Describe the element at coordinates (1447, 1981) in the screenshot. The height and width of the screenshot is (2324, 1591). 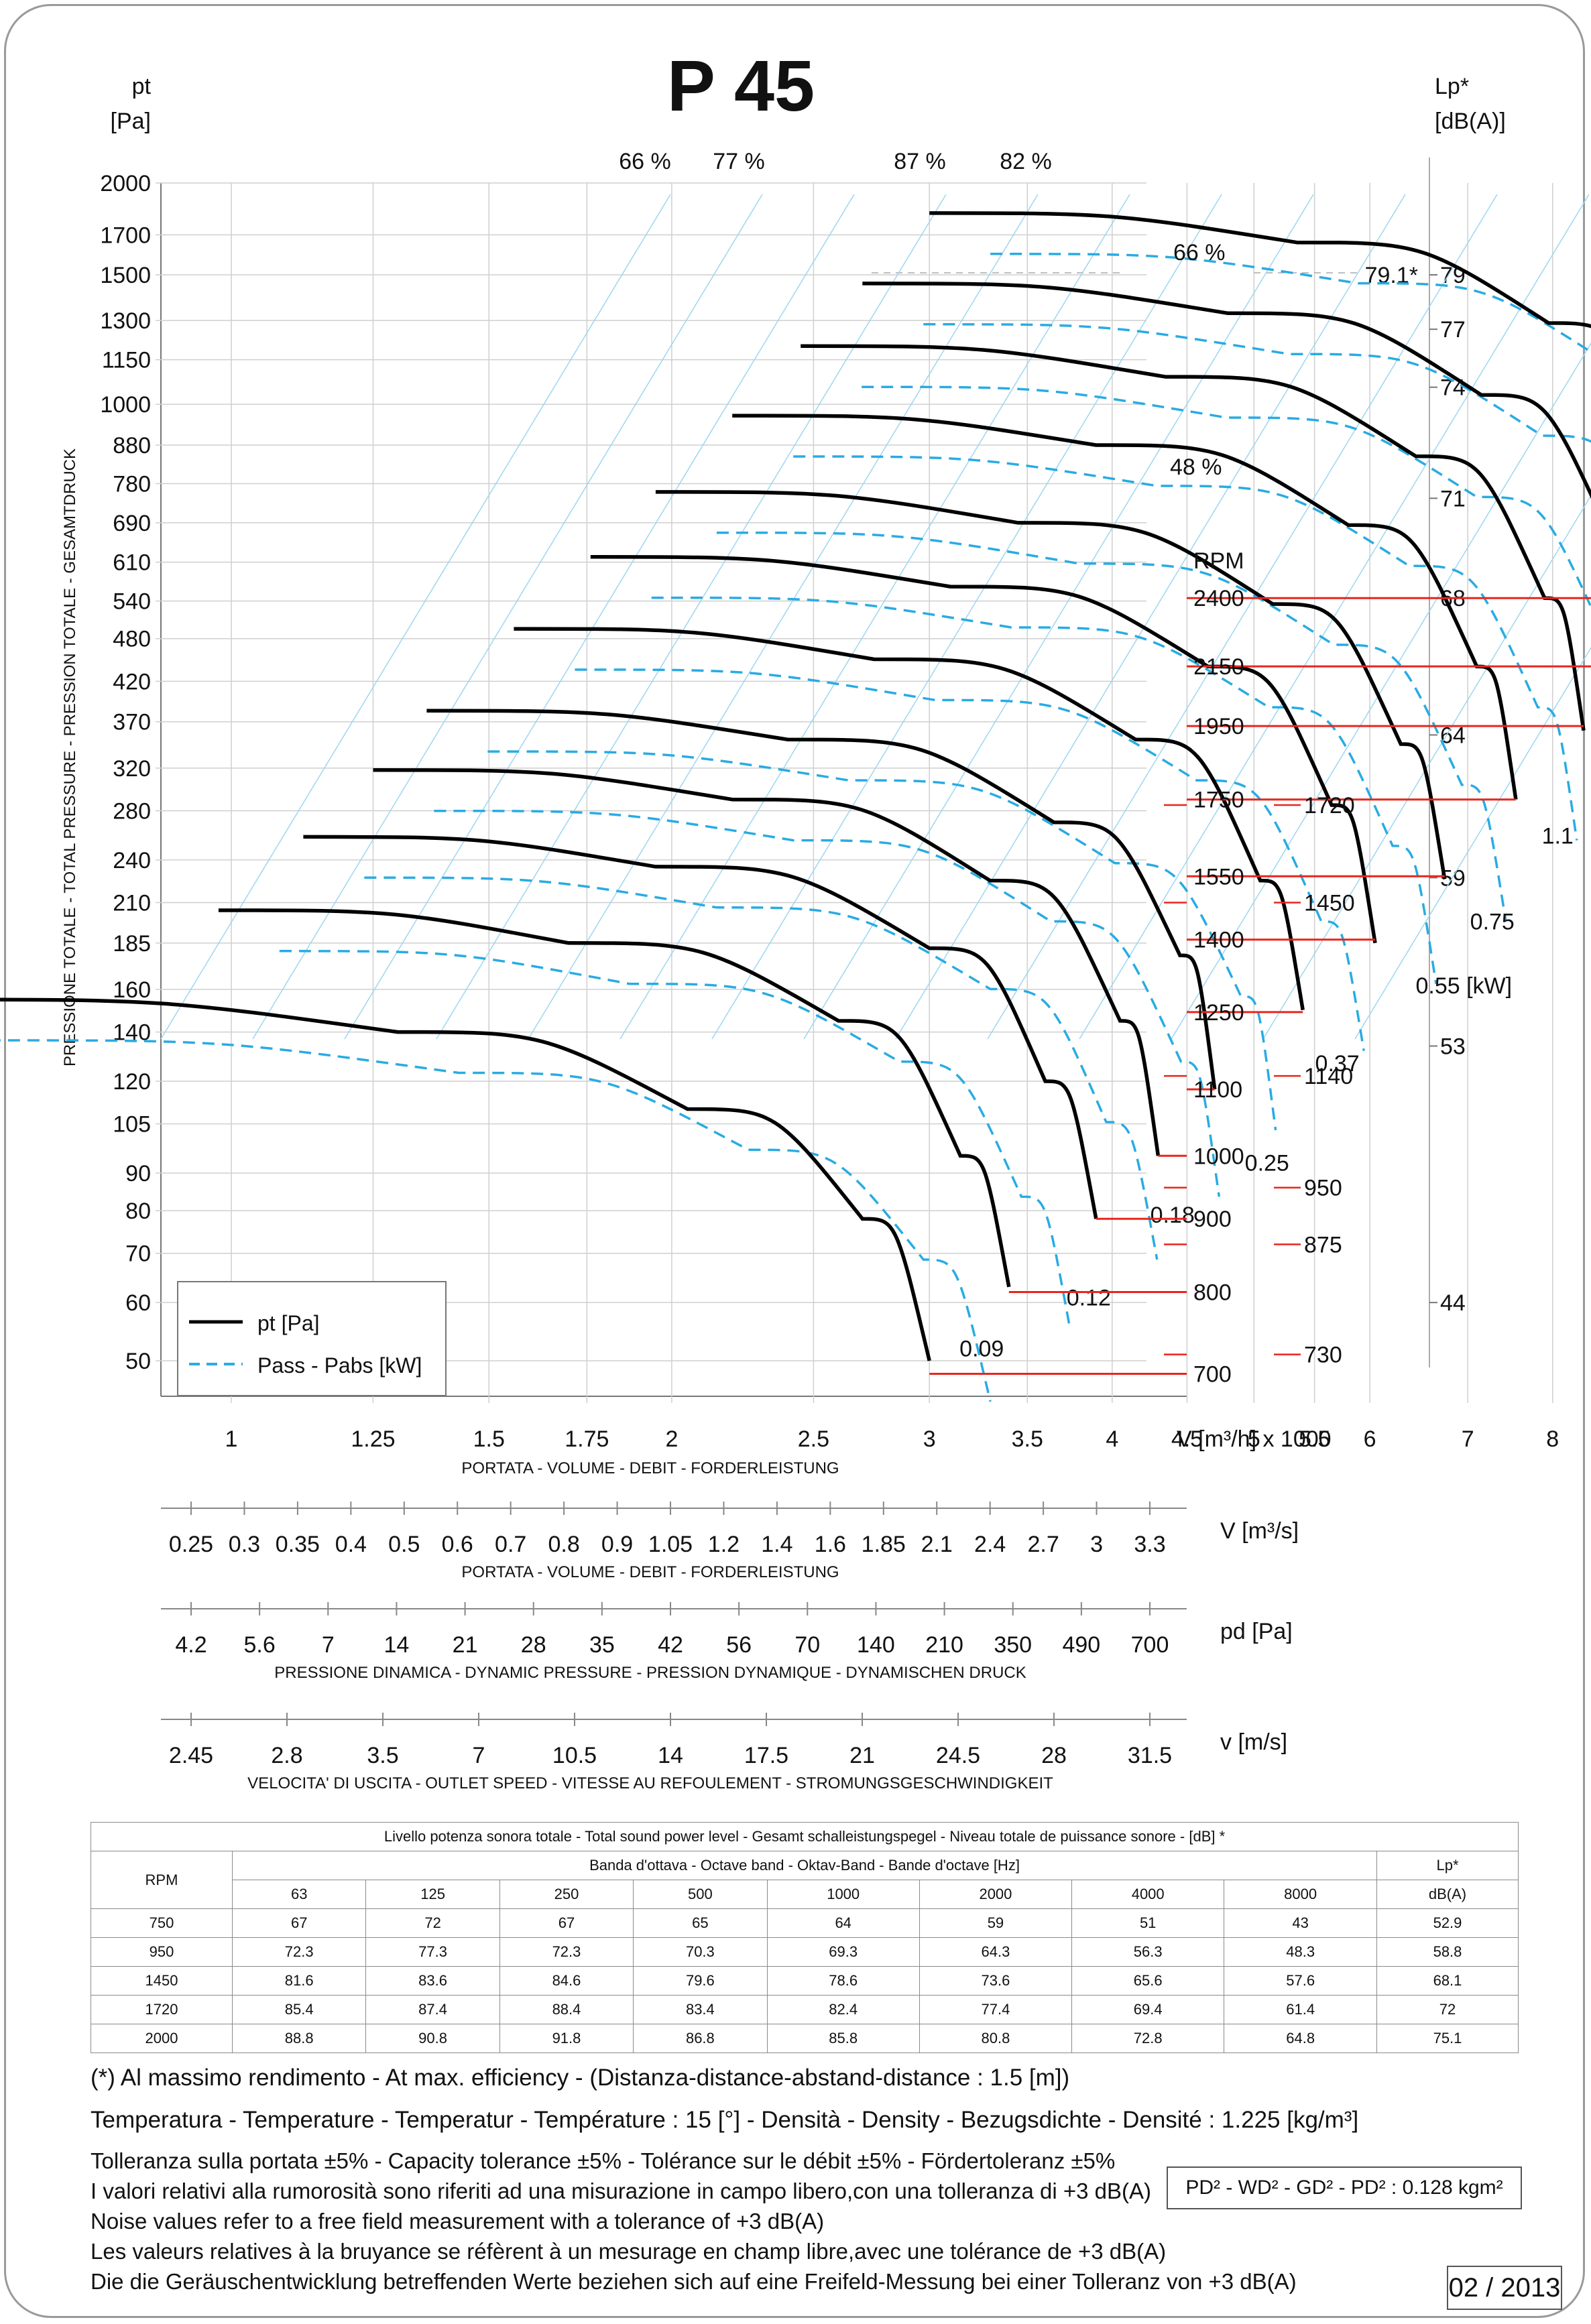
I see `sound-table-cell: 68.1` at that location.